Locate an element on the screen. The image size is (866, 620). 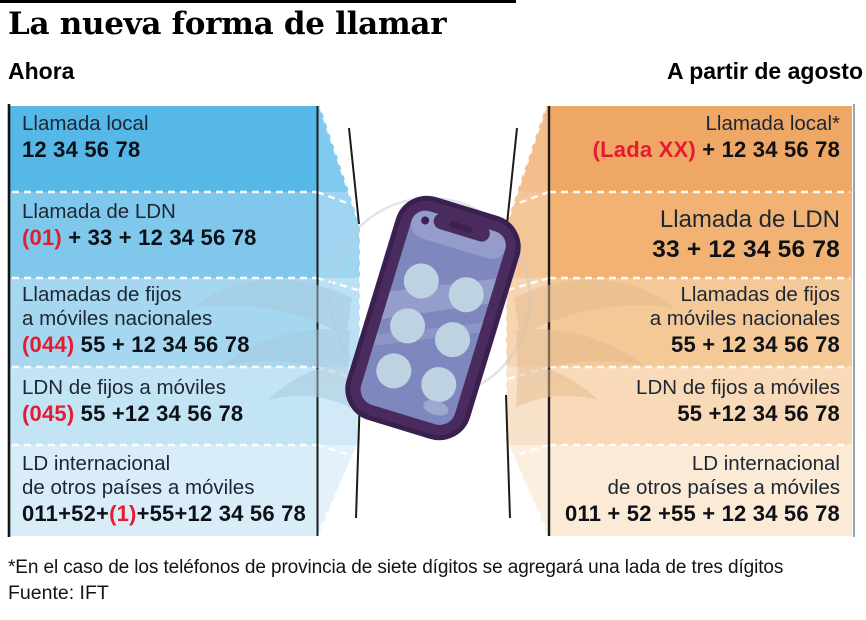
wing-left-icon is located at coordinates (272, 343).